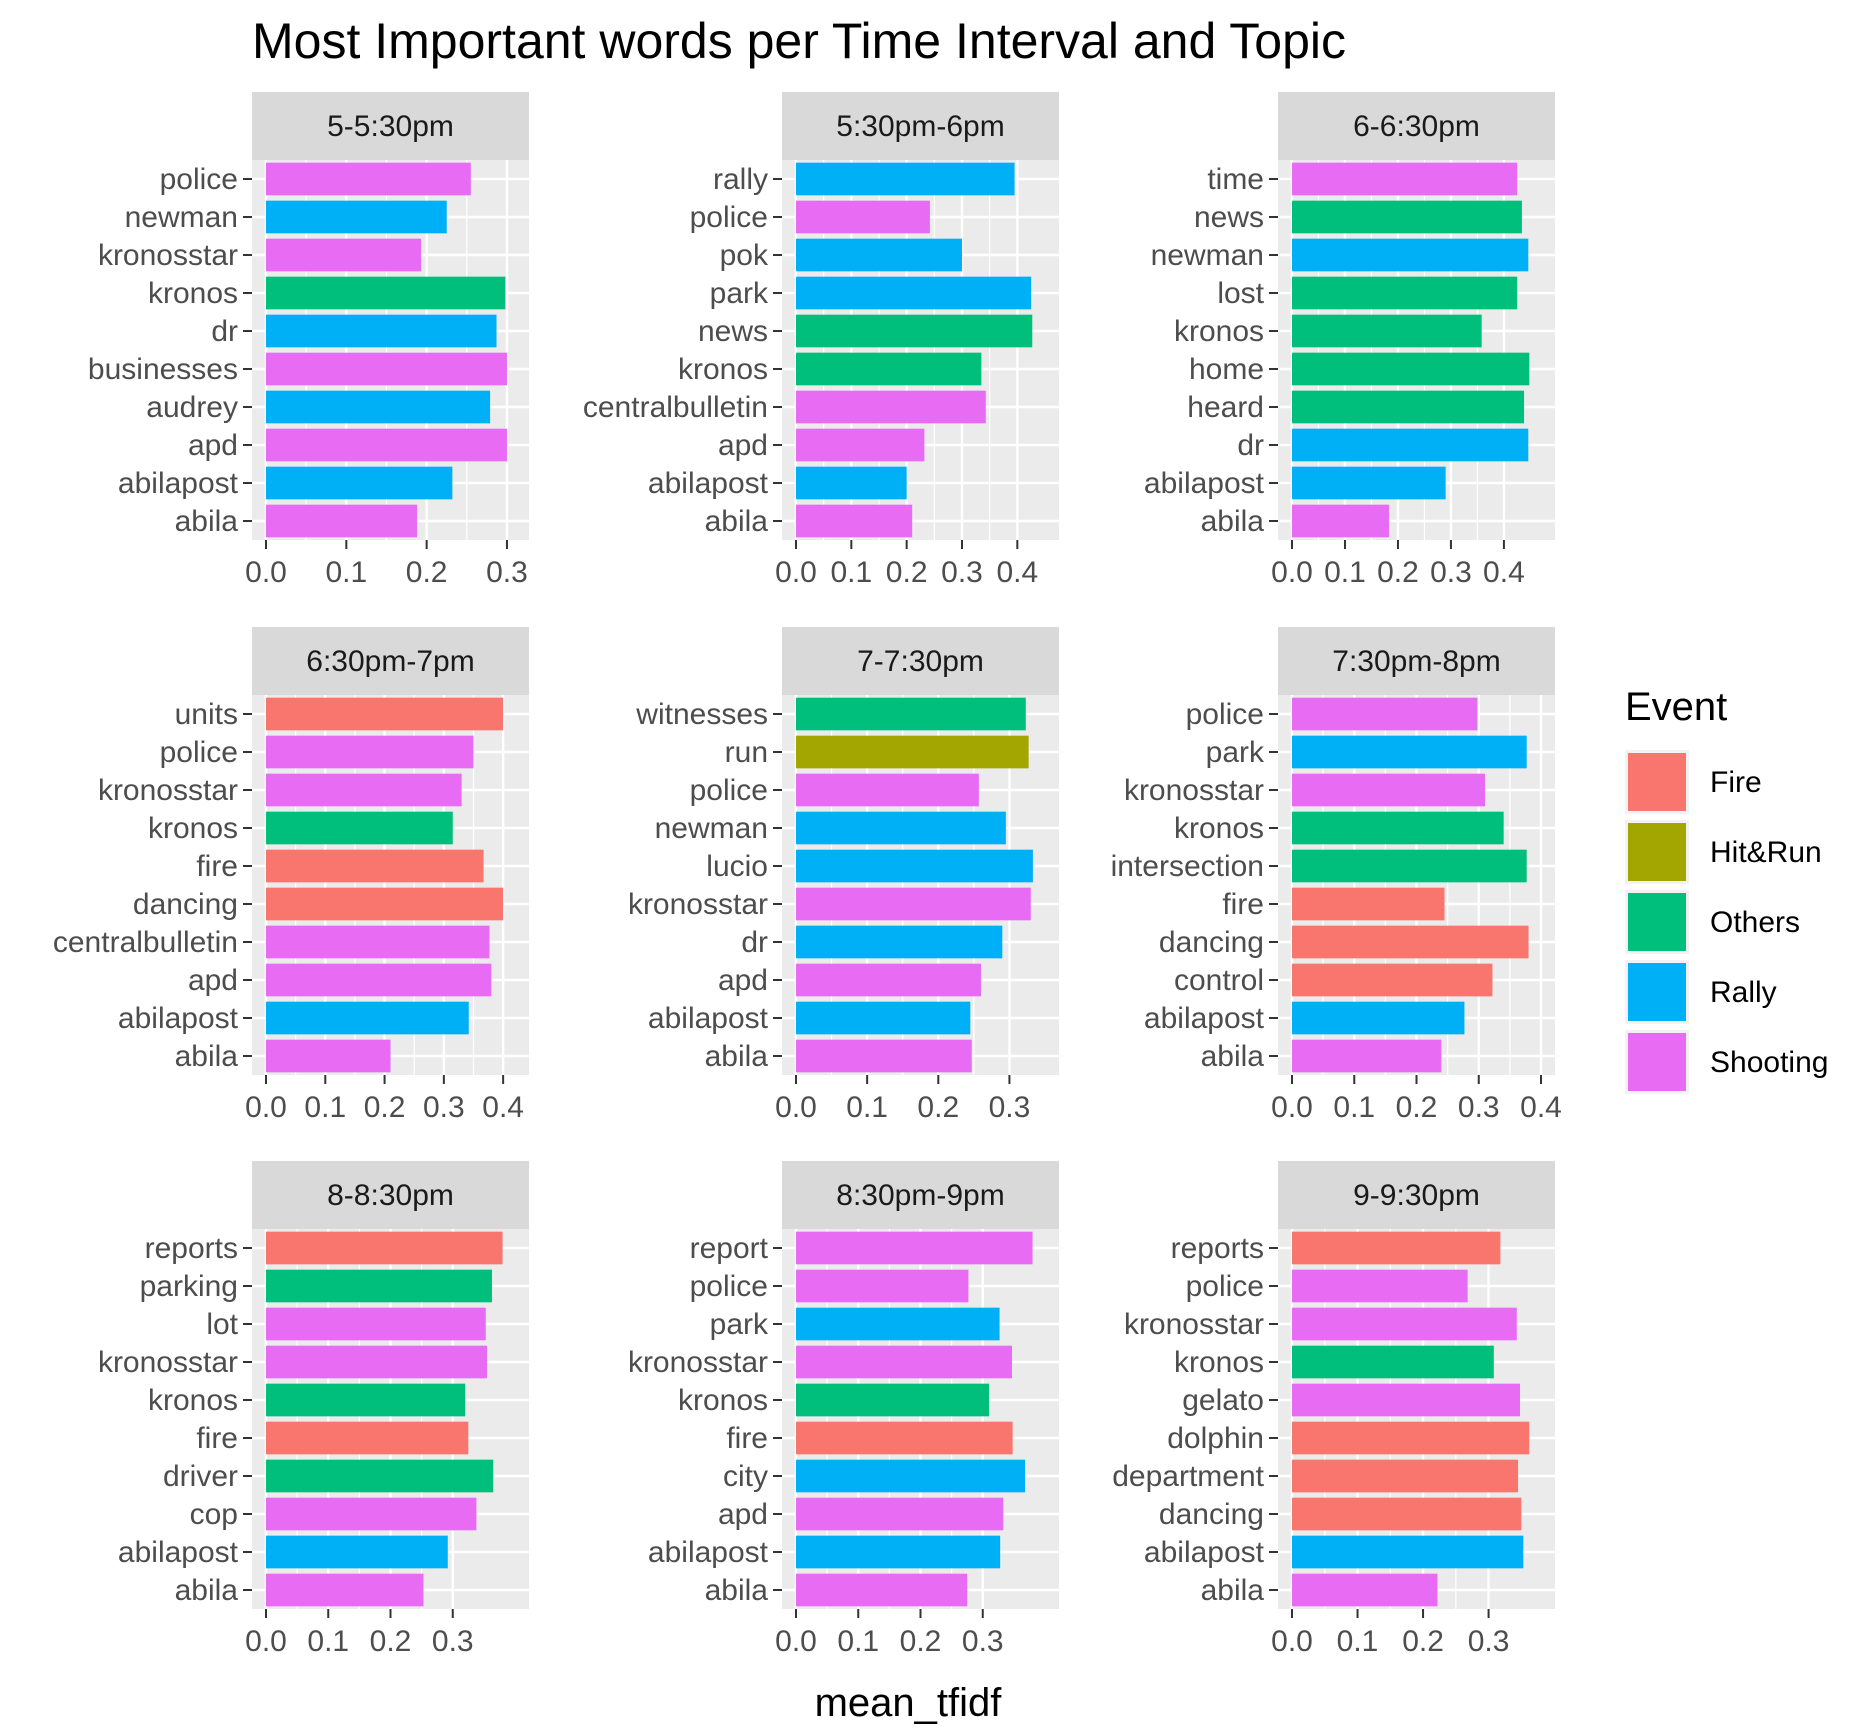 The height and width of the screenshot is (1728, 1872). I want to click on facet-strip-label: 5-5:30pm, so click(390, 126).